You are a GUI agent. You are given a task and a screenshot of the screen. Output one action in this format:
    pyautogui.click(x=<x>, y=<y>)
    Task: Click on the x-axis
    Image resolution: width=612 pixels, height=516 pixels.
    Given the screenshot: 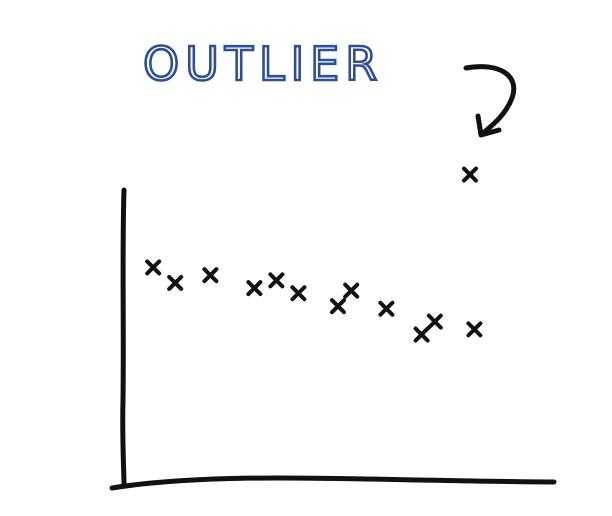 What is the action you would take?
    pyautogui.click(x=333, y=483)
    